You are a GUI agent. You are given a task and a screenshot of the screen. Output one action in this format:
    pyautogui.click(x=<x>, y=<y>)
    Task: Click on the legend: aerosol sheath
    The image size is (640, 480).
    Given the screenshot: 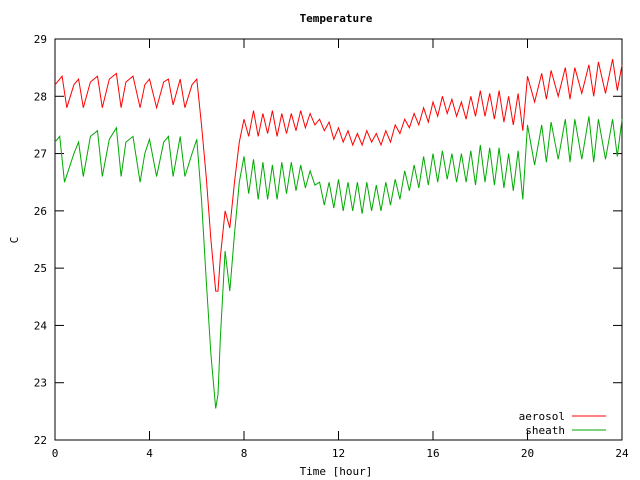 What is the action you would take?
    pyautogui.click(x=562, y=423)
    